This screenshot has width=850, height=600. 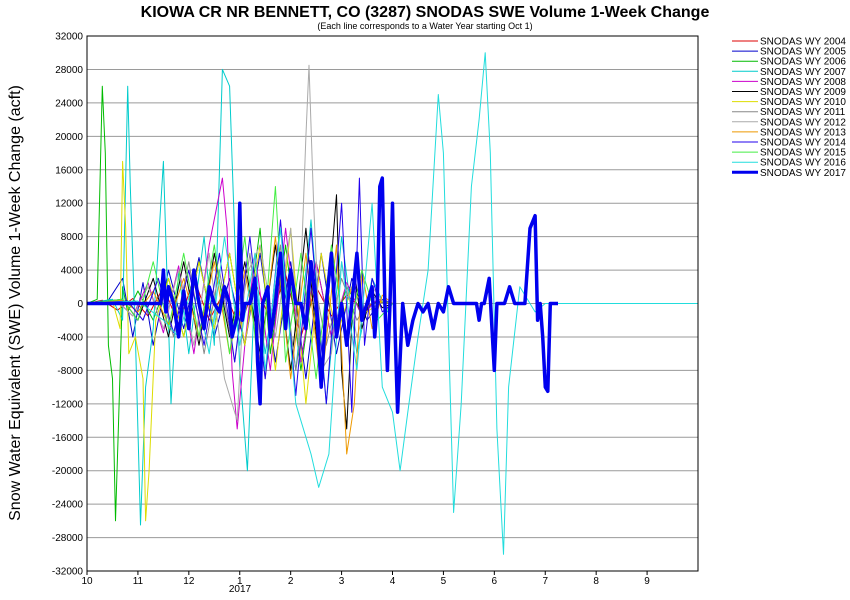 What do you see at coordinates (803, 122) in the screenshot?
I see `legend-entry: SNODAS WY 2012` at bounding box center [803, 122].